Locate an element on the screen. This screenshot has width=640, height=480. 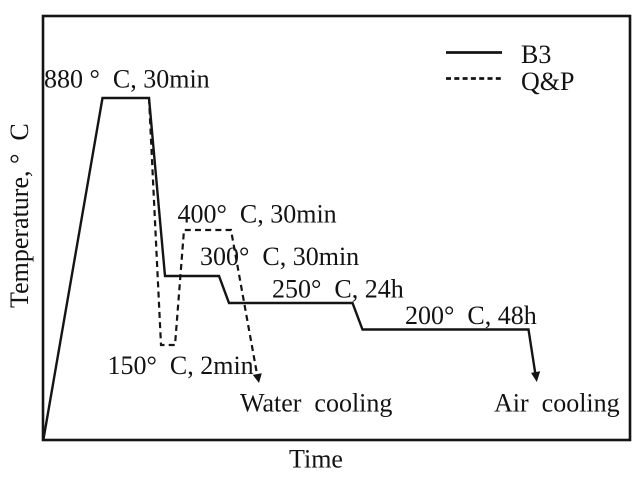
svg-text: Q&P is located at coordinates (547, 81).